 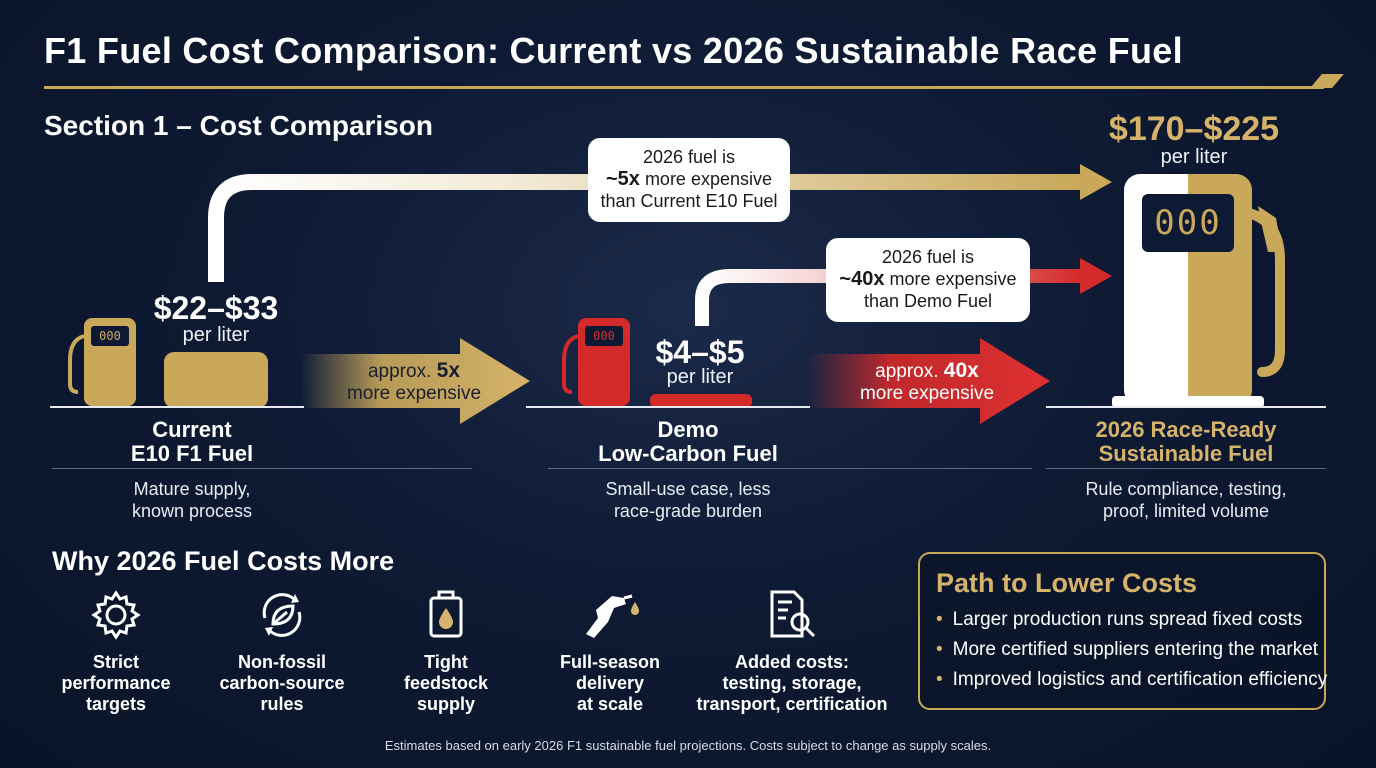 What do you see at coordinates (928, 257) in the screenshot?
I see `callout-40x-line1: 2026 fuel is` at bounding box center [928, 257].